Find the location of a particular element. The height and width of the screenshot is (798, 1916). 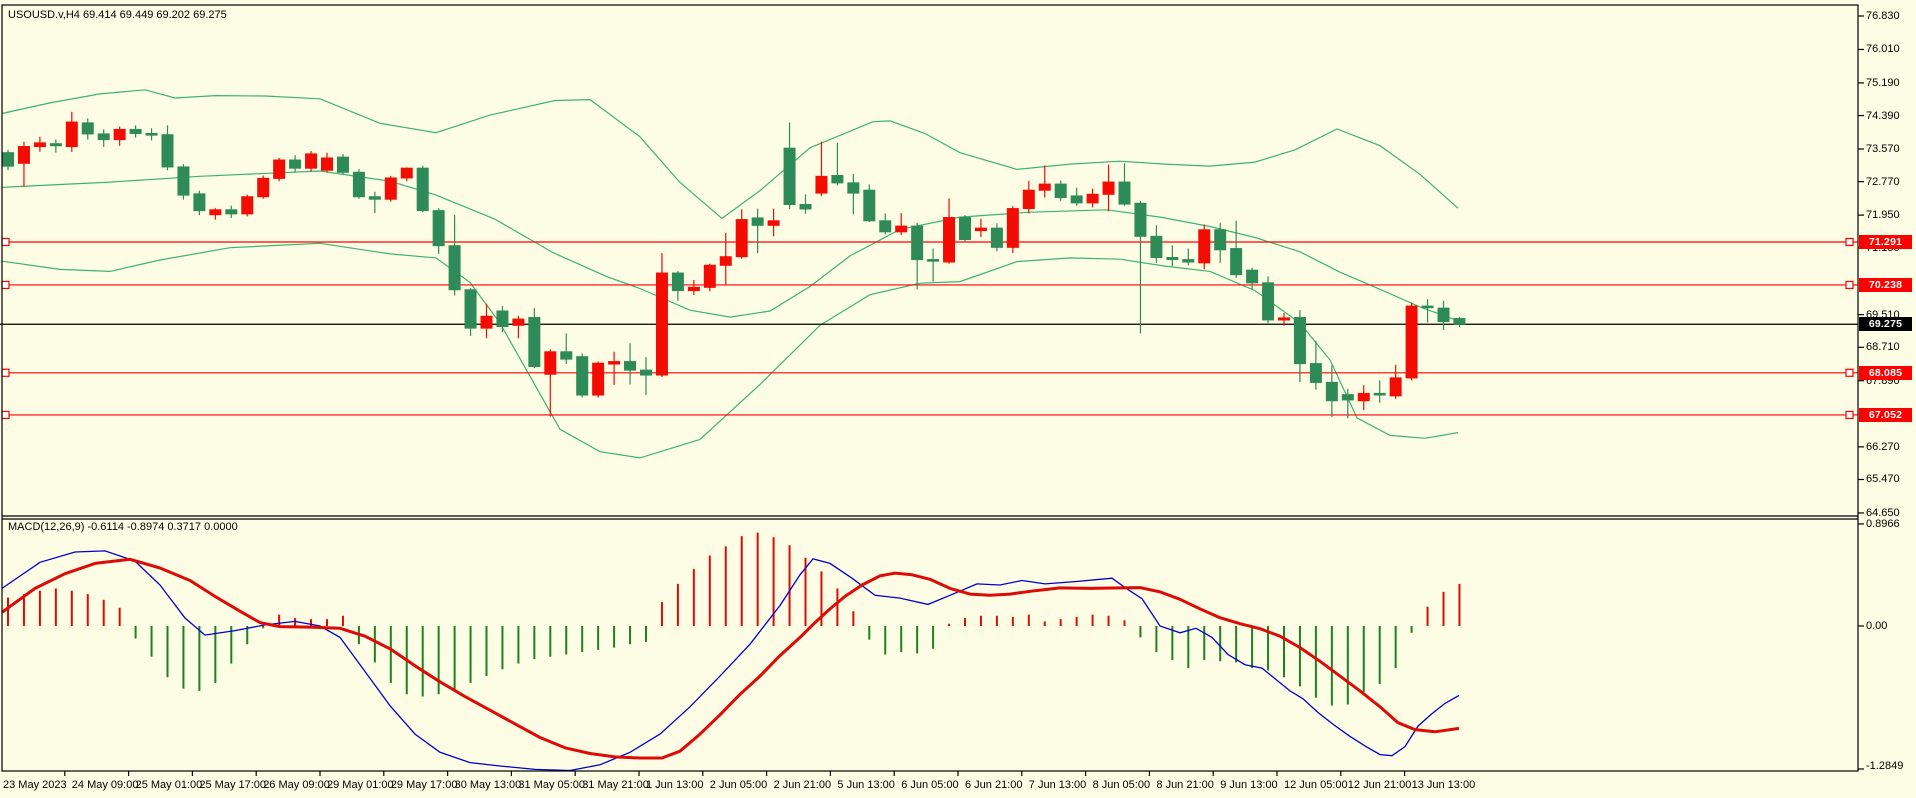

level-price-tag: 71.291 is located at coordinates (1885, 241).